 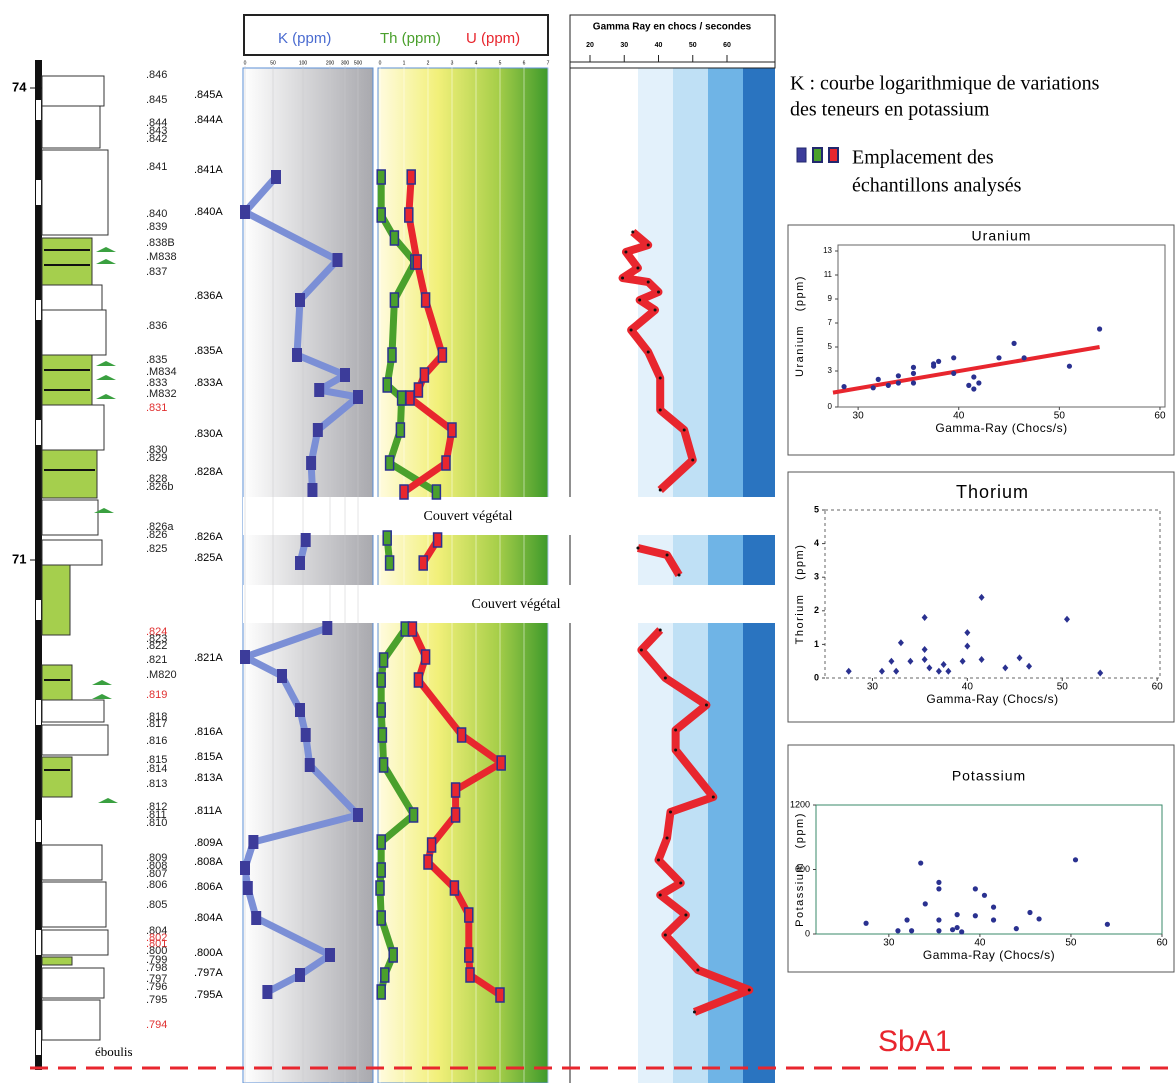 What do you see at coordinates (160, 243) in the screenshot?
I see `sample-label: .838B` at bounding box center [160, 243].